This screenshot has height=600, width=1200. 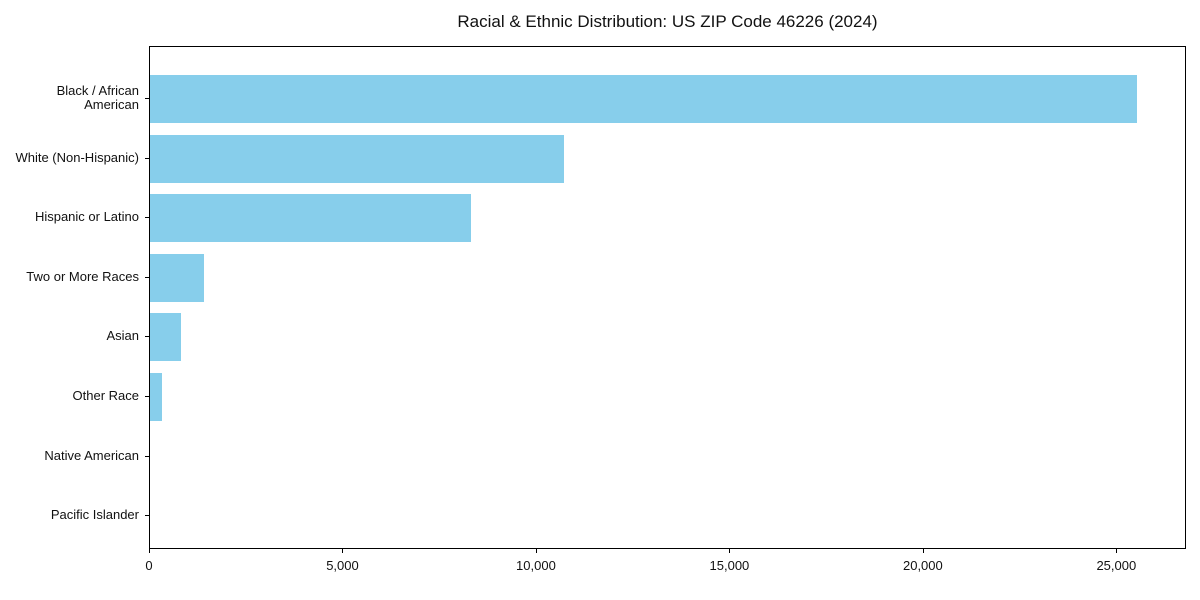 What do you see at coordinates (86, 217) in the screenshot?
I see `y-axis-label: Hispanic or Latino` at bounding box center [86, 217].